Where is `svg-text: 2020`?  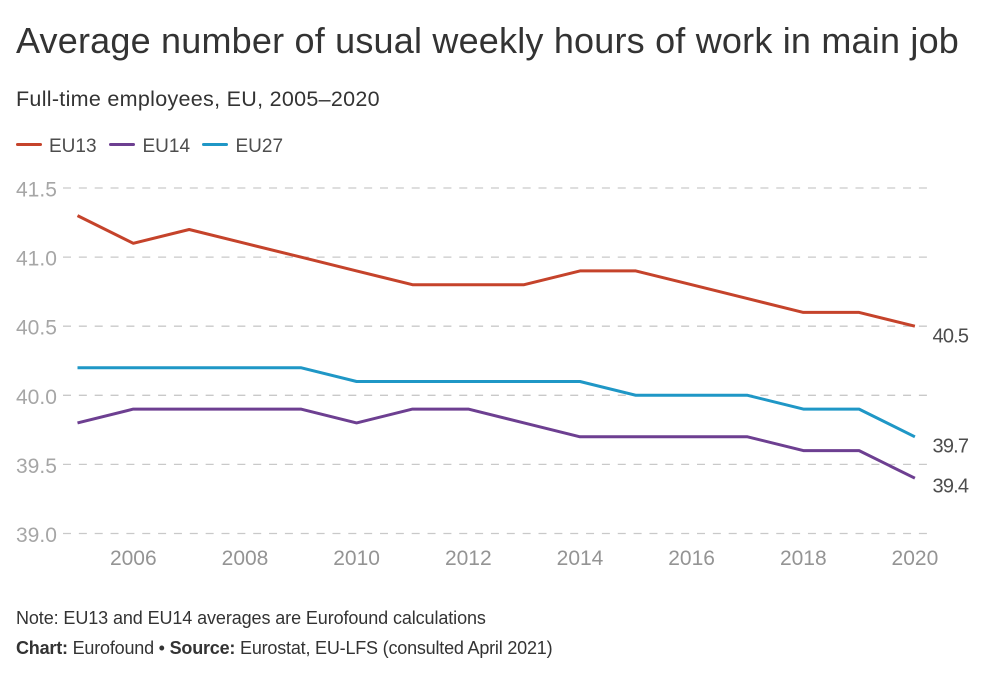 svg-text: 2020 is located at coordinates (915, 558).